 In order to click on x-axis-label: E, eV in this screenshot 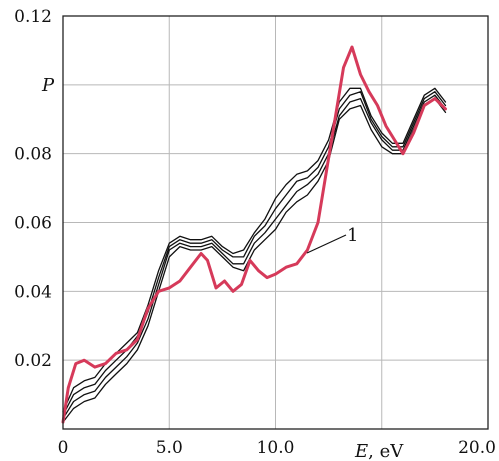, I will do `click(379, 451)`.